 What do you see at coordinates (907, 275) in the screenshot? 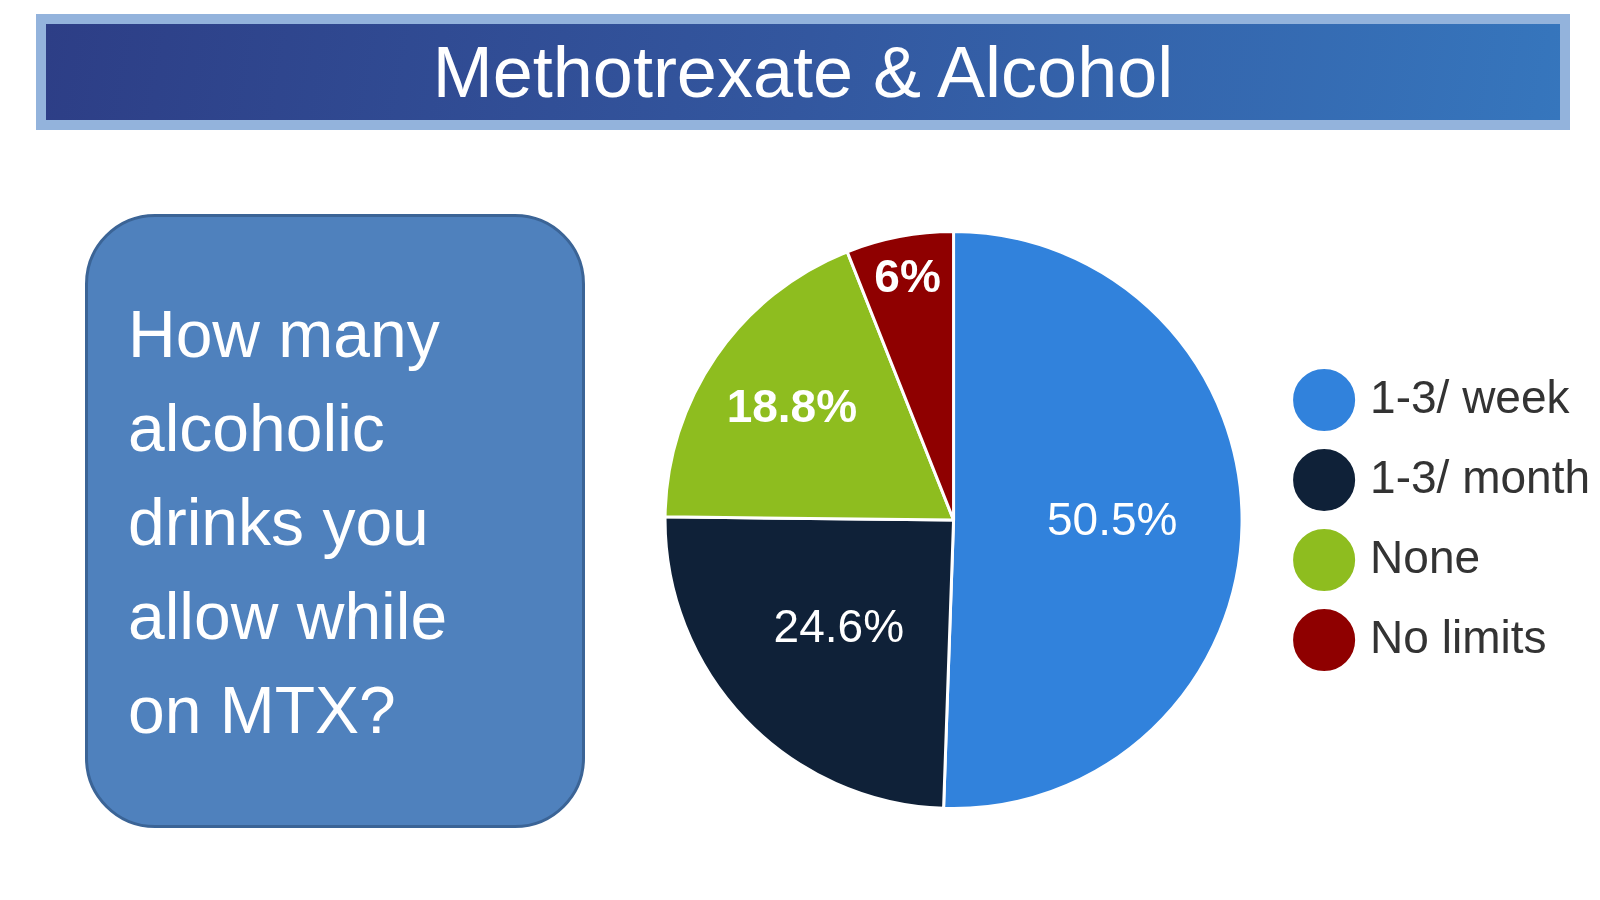
I see `data-label: 6%` at bounding box center [907, 275].